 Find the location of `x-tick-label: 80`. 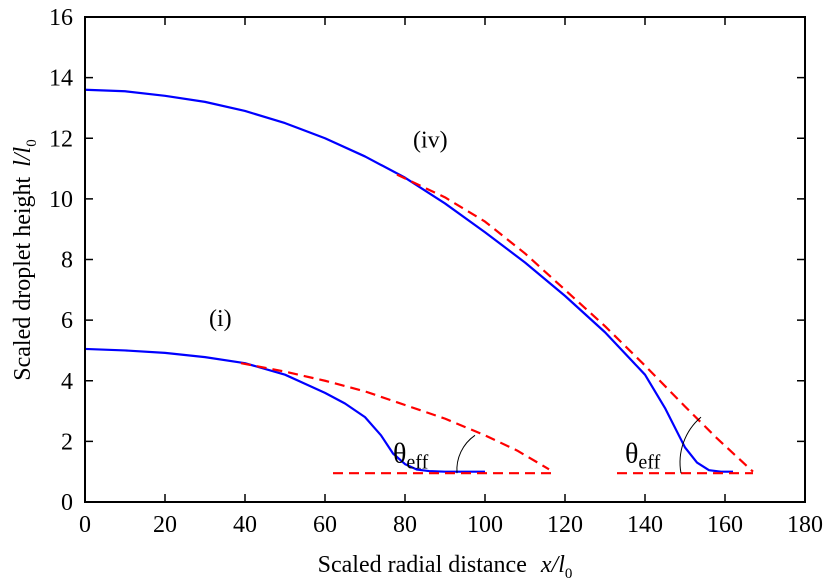

x-tick-label: 80 is located at coordinates (405, 525).